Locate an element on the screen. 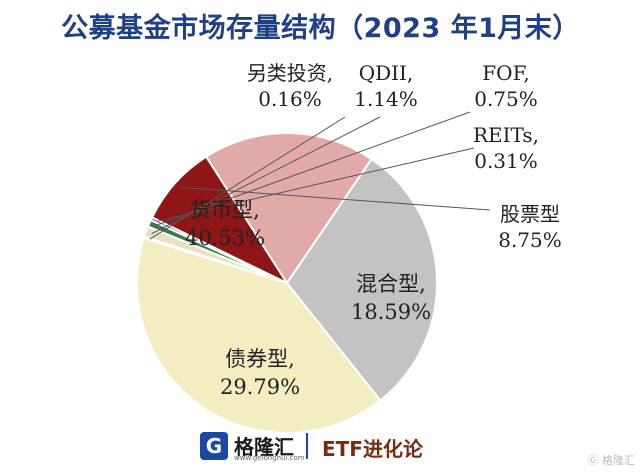 The image size is (641, 472). slice-name-label: 混合型, is located at coordinates (391, 284).